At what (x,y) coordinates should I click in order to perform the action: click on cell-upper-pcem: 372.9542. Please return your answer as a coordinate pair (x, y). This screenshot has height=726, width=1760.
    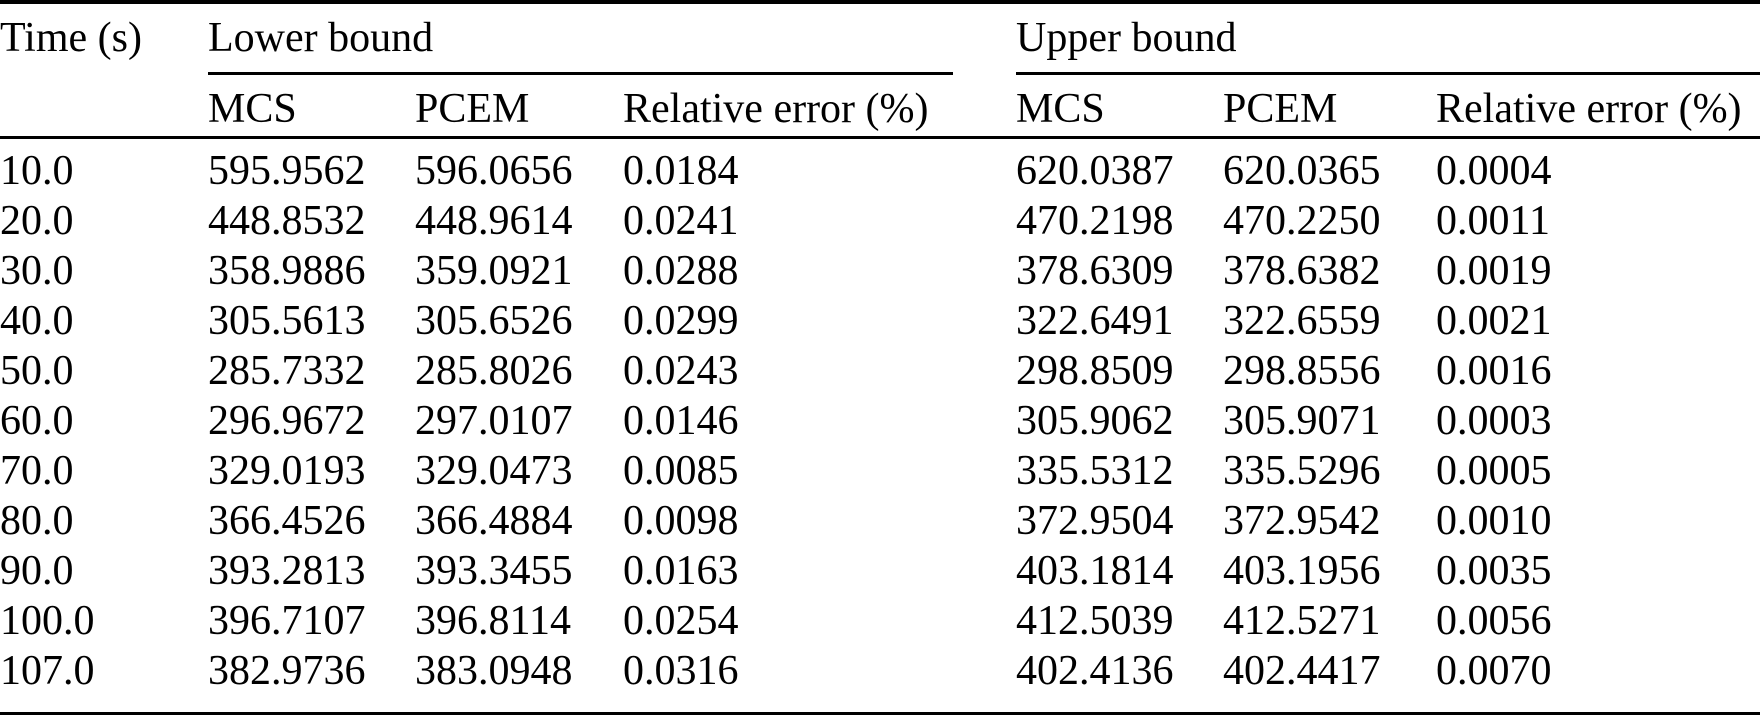
    Looking at the image, I should click on (1302, 521).